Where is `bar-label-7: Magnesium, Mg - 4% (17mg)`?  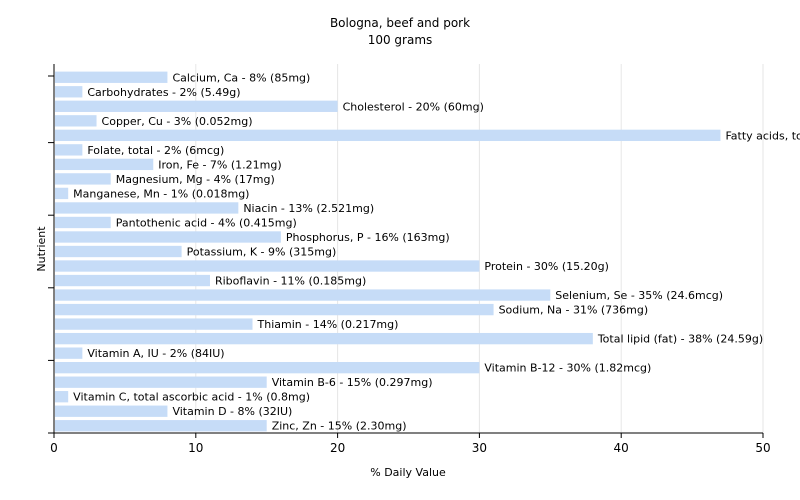
bar-label-7: Magnesium, Mg - 4% (17mg) is located at coordinates (195, 179).